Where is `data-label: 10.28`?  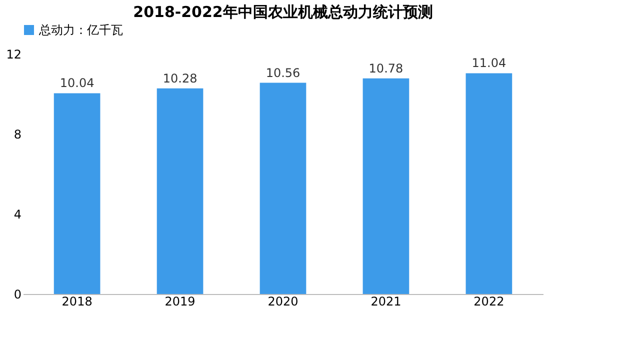
data-label: 10.28 is located at coordinates (180, 78).